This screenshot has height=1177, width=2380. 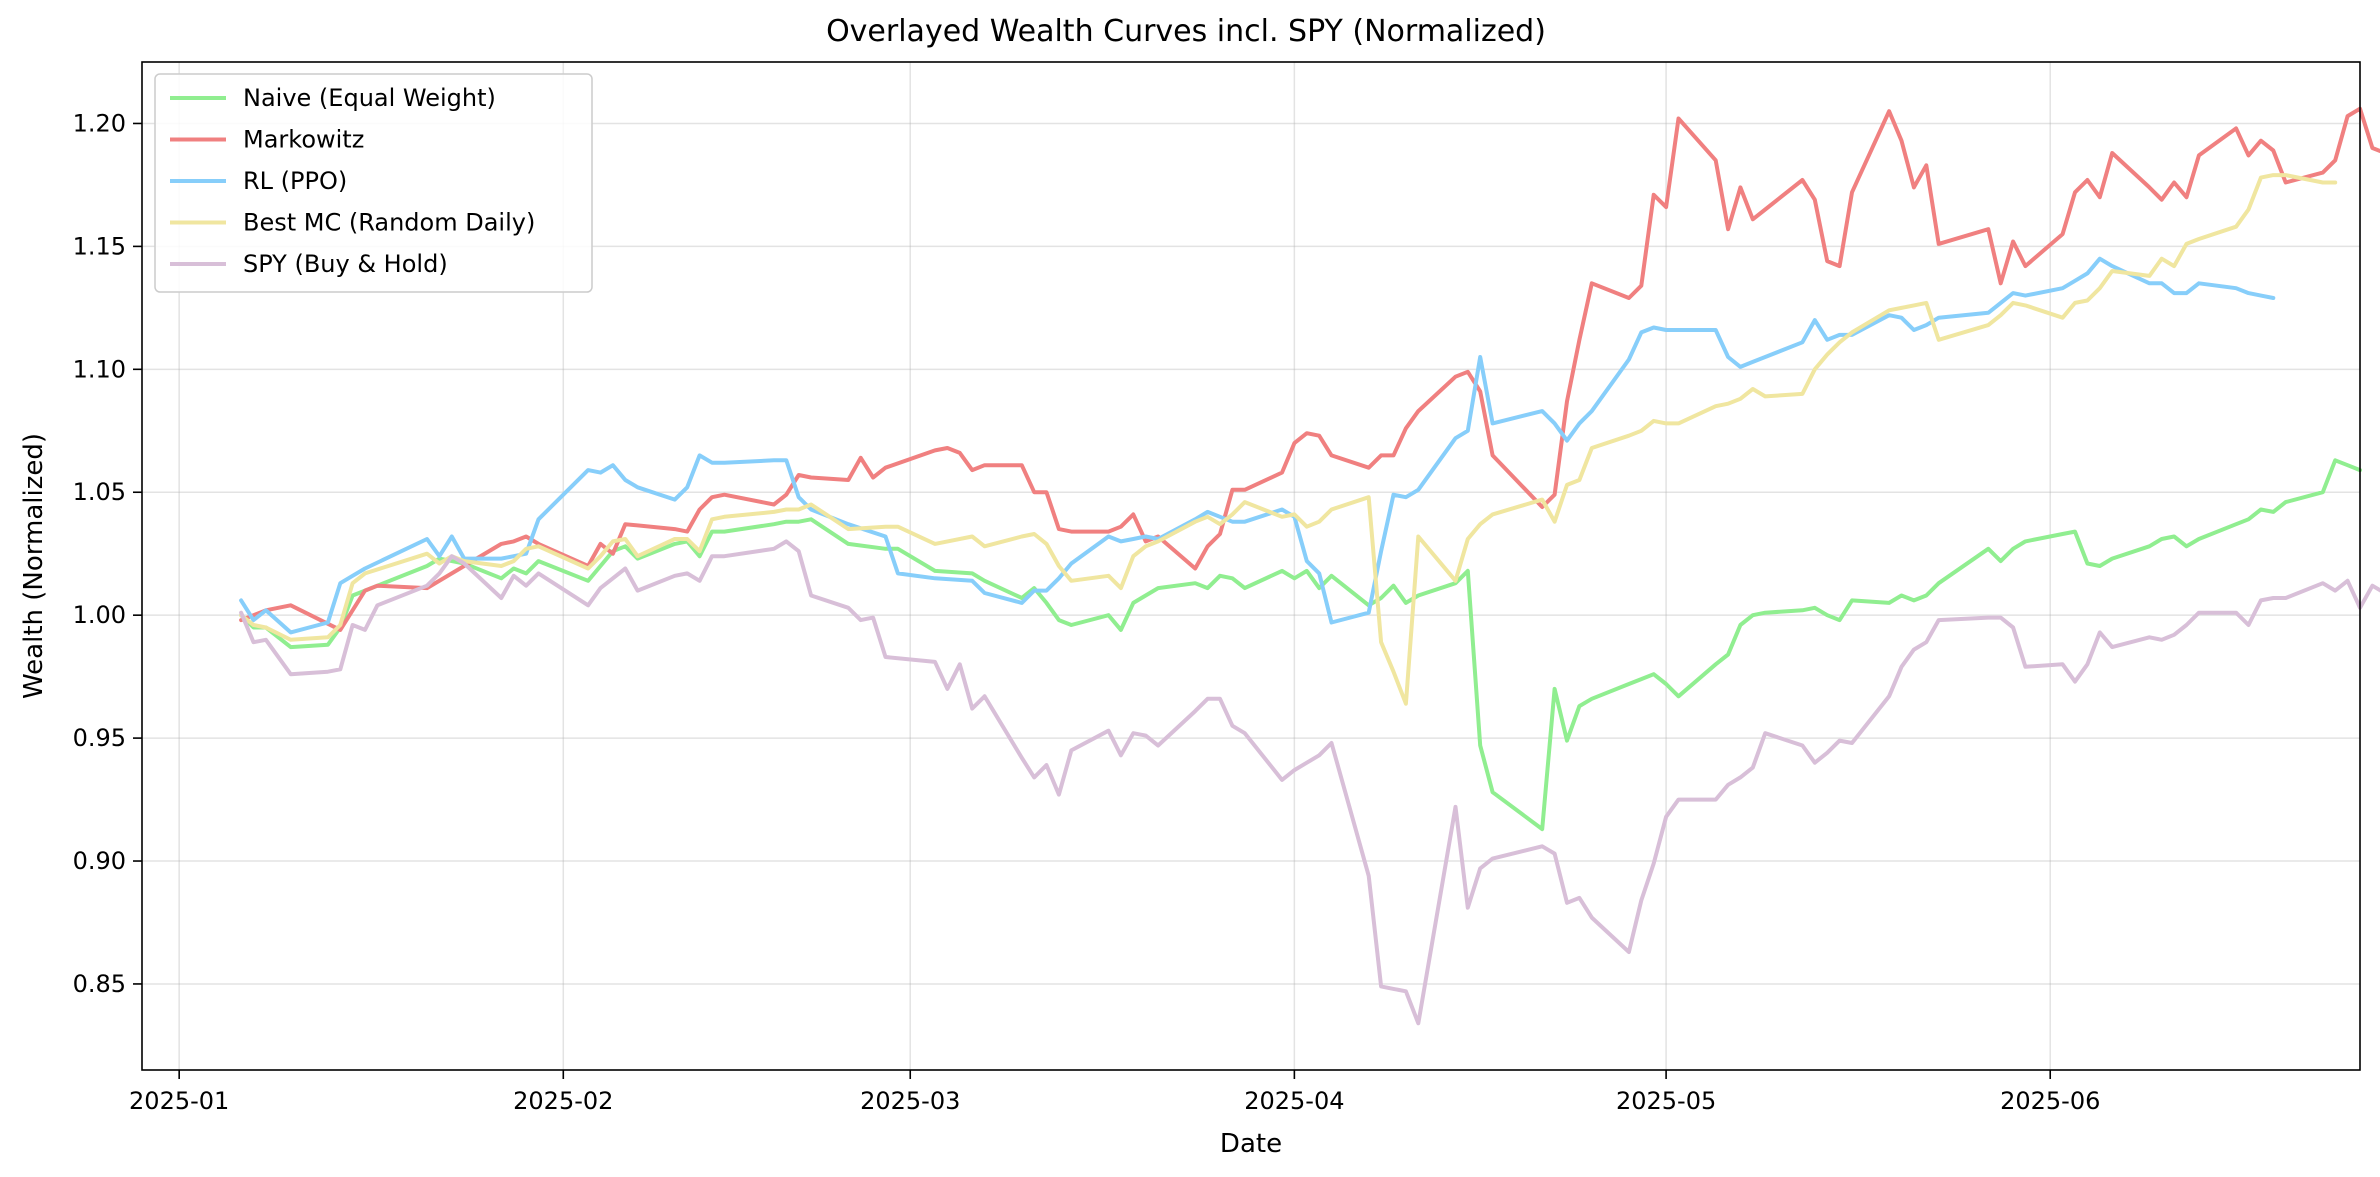 I want to click on y-axis-label: Wealth (Normalized), so click(x=34, y=566).